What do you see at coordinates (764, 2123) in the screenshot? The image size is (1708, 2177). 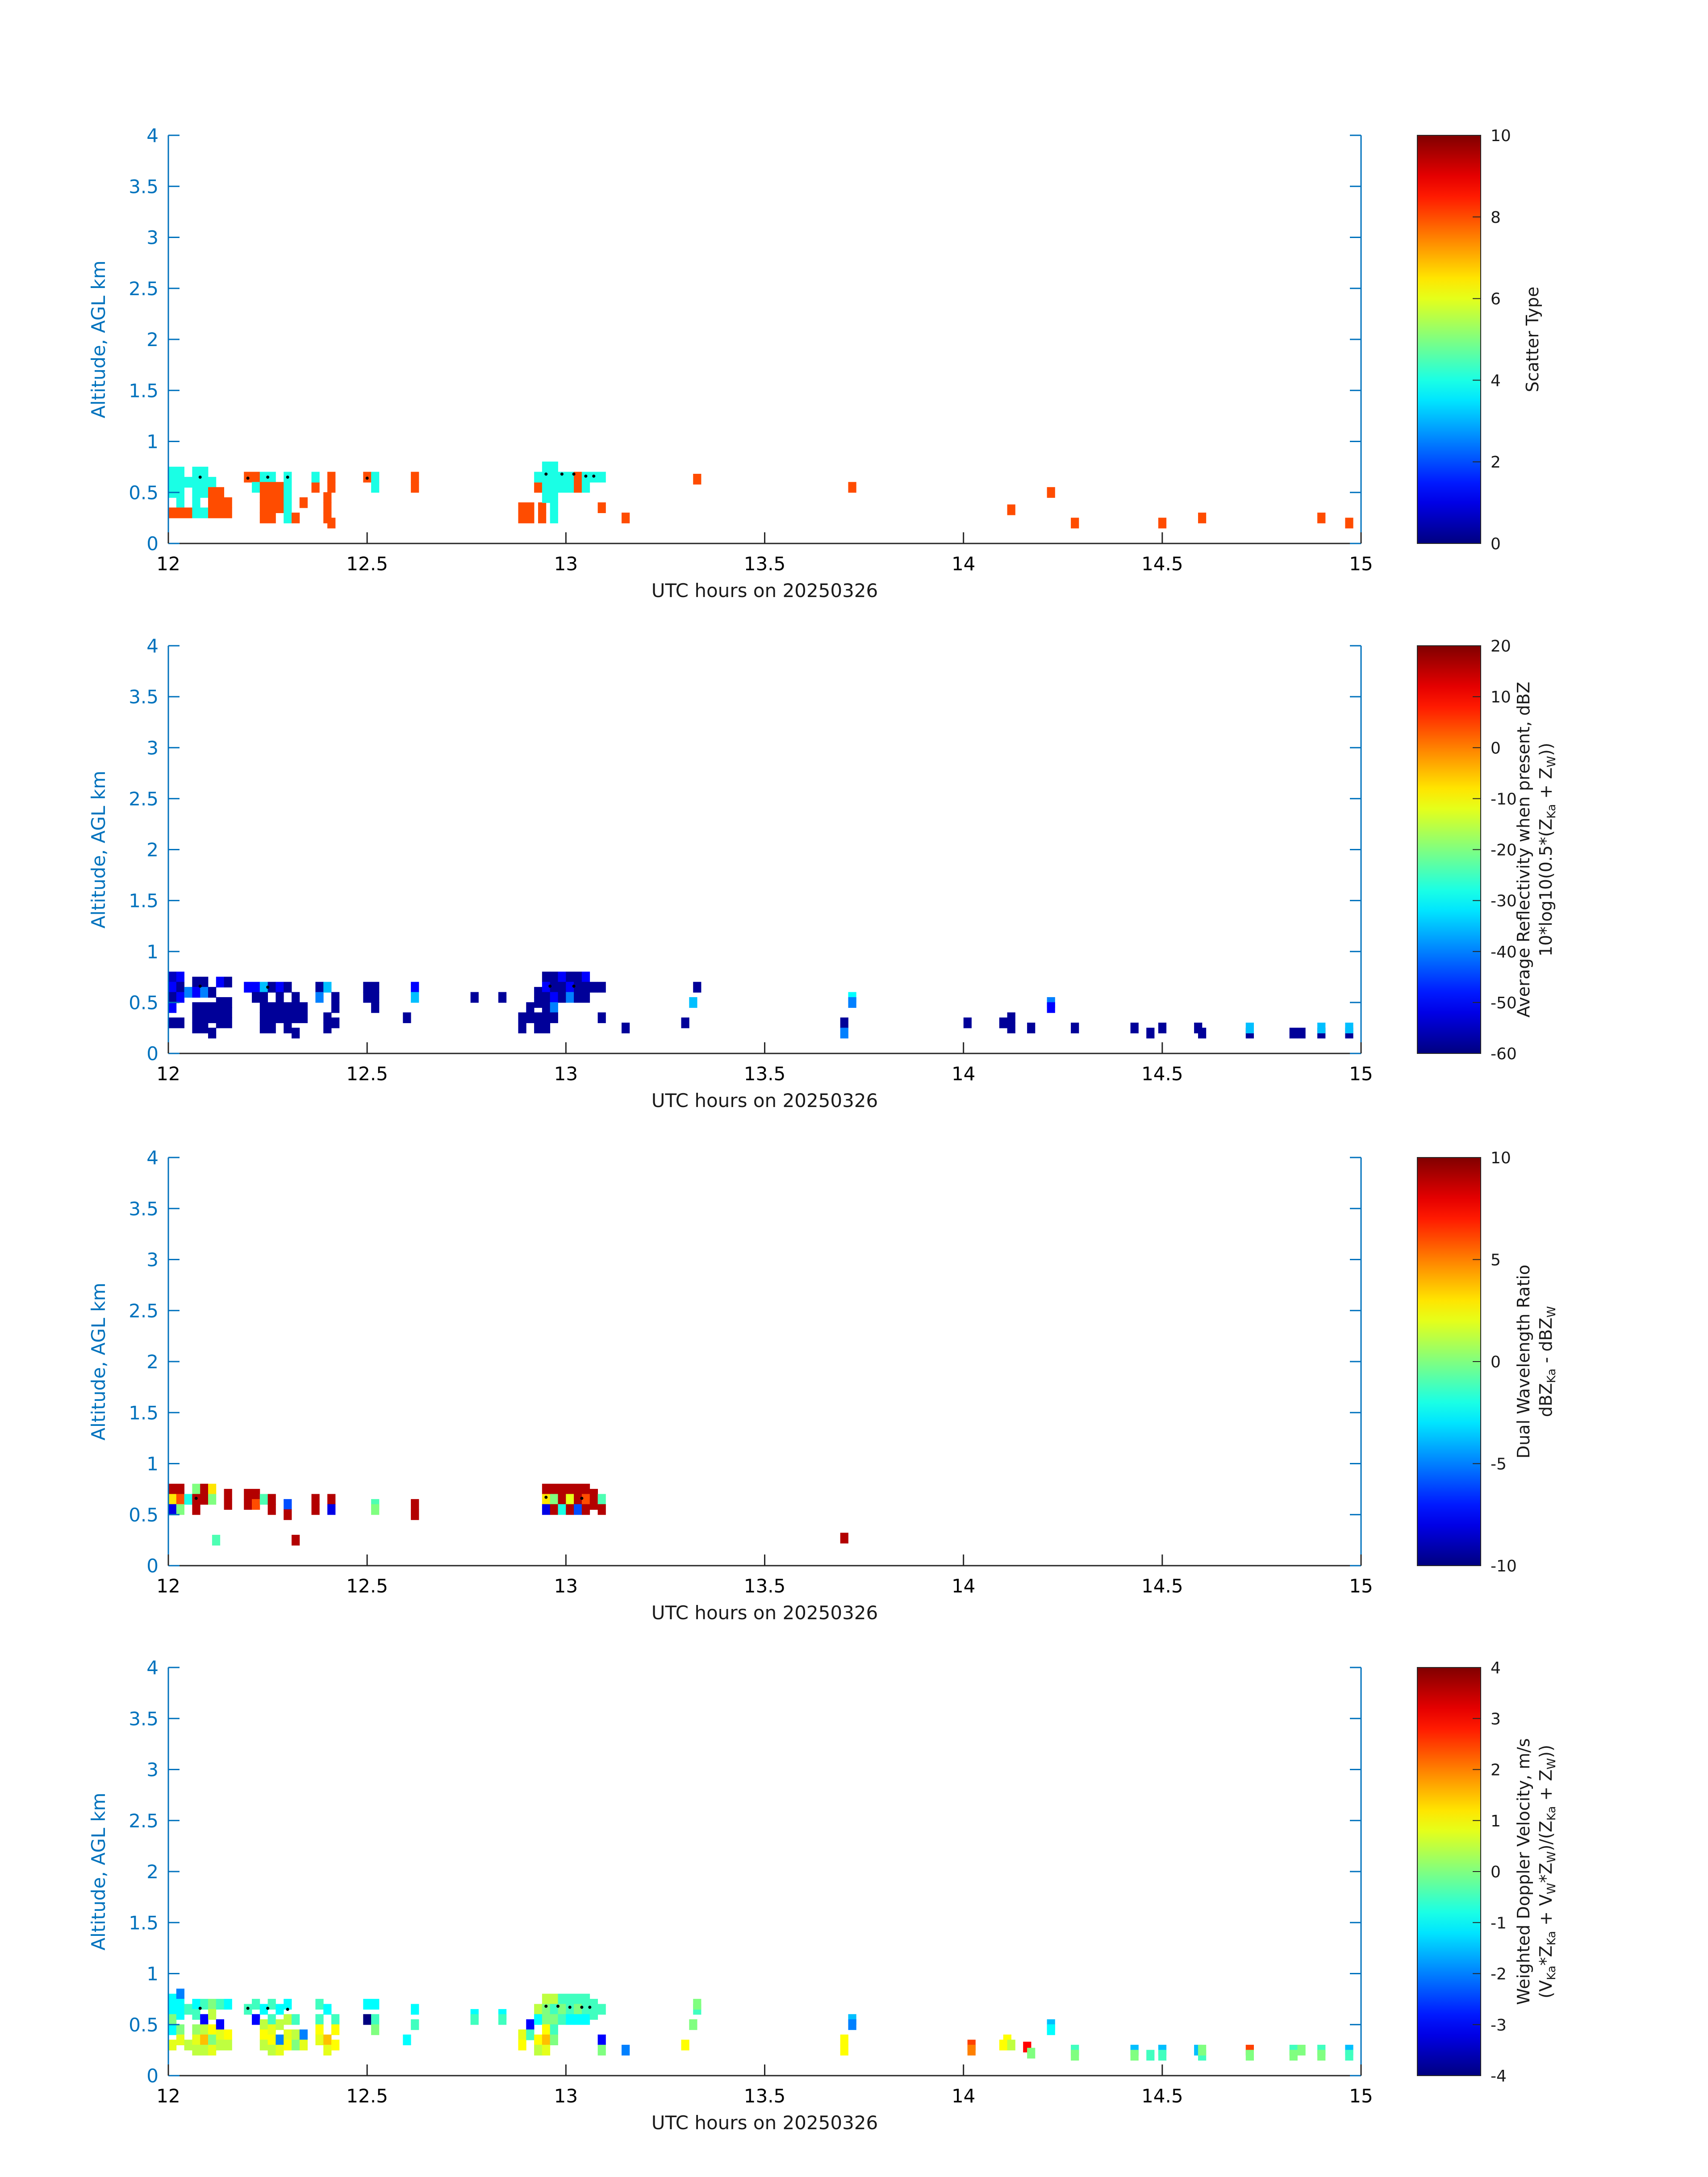 I see `x-axis-label: UTC hours on 20250326` at bounding box center [764, 2123].